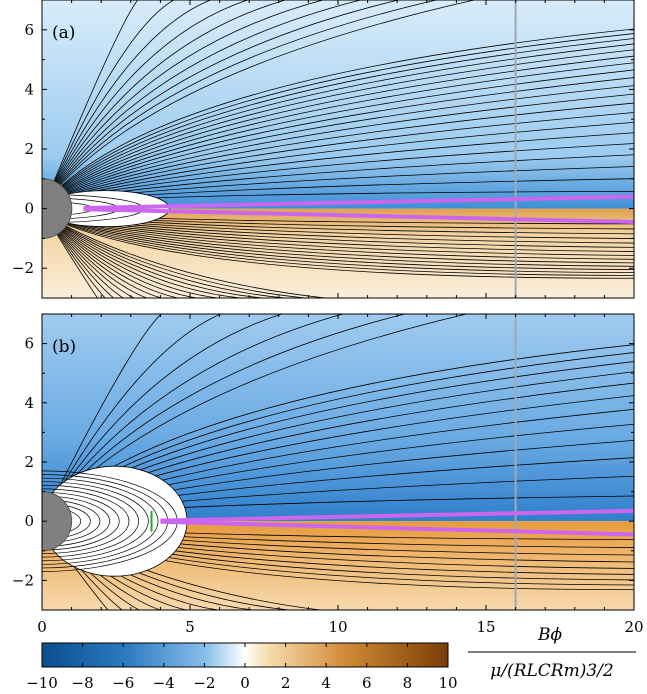 The image size is (647, 694). I want to click on panel-b-current-sheet-lower, so click(397, 528).